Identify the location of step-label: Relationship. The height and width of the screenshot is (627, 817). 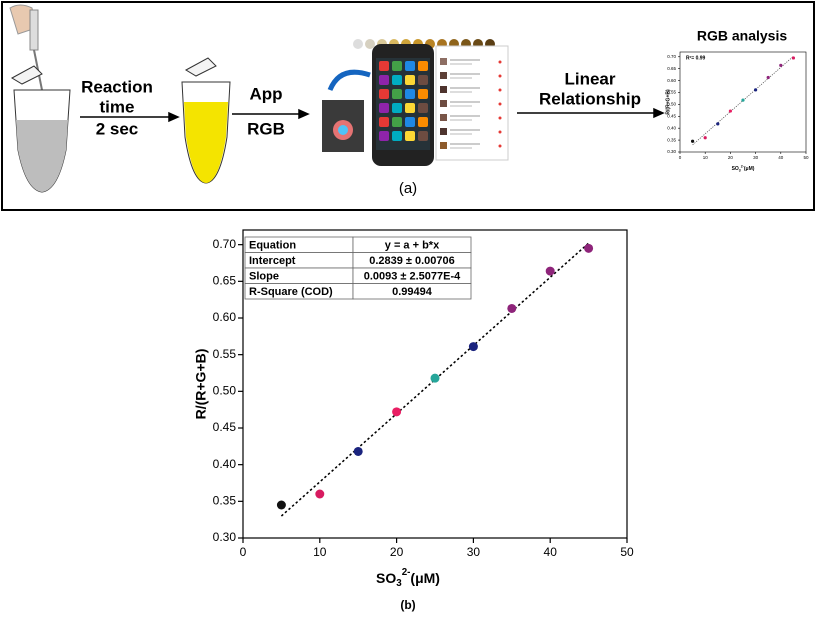
(590, 98).